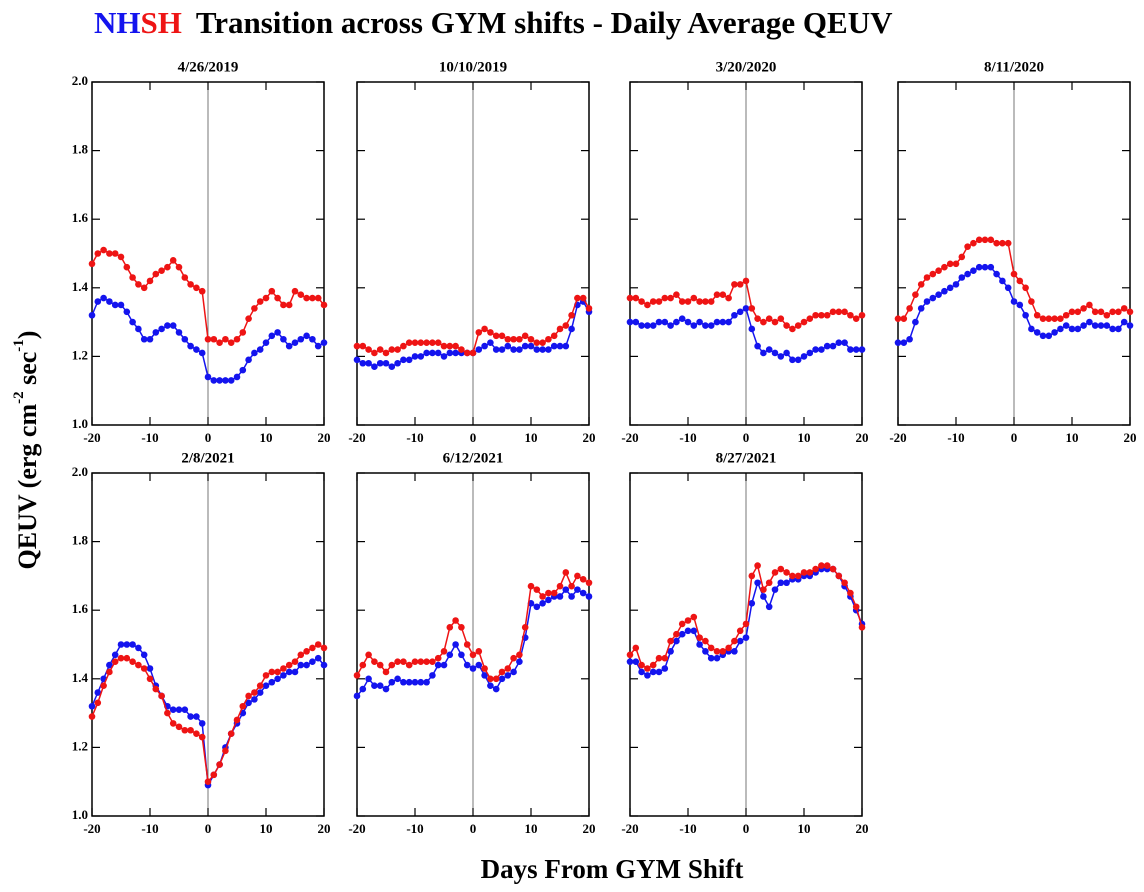  Describe the element at coordinates (207, 458) in the screenshot. I see `panel-title: 2/8/2021` at that location.